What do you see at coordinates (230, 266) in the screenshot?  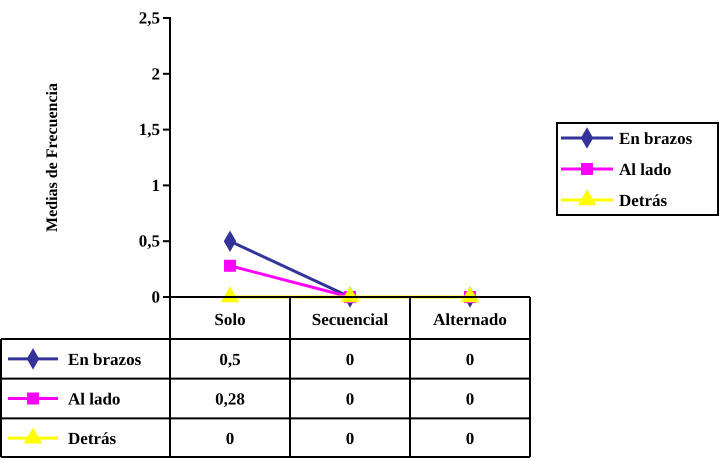 I see `point` at bounding box center [230, 266].